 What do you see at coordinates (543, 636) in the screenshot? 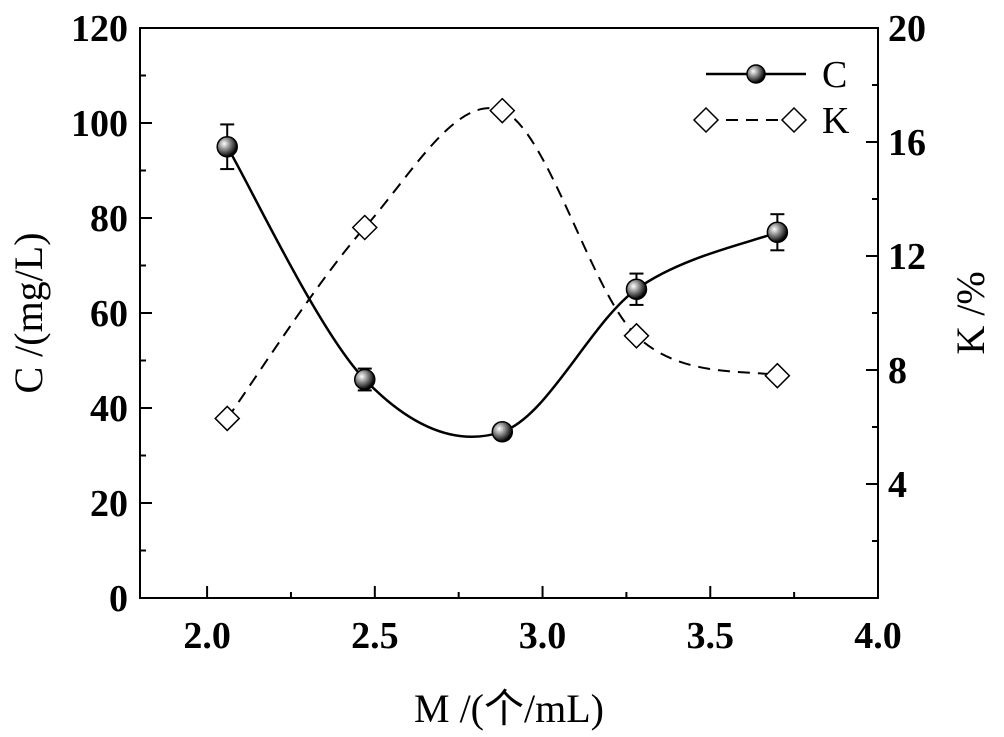
I see `x-tick-label: 3.0` at bounding box center [543, 636].